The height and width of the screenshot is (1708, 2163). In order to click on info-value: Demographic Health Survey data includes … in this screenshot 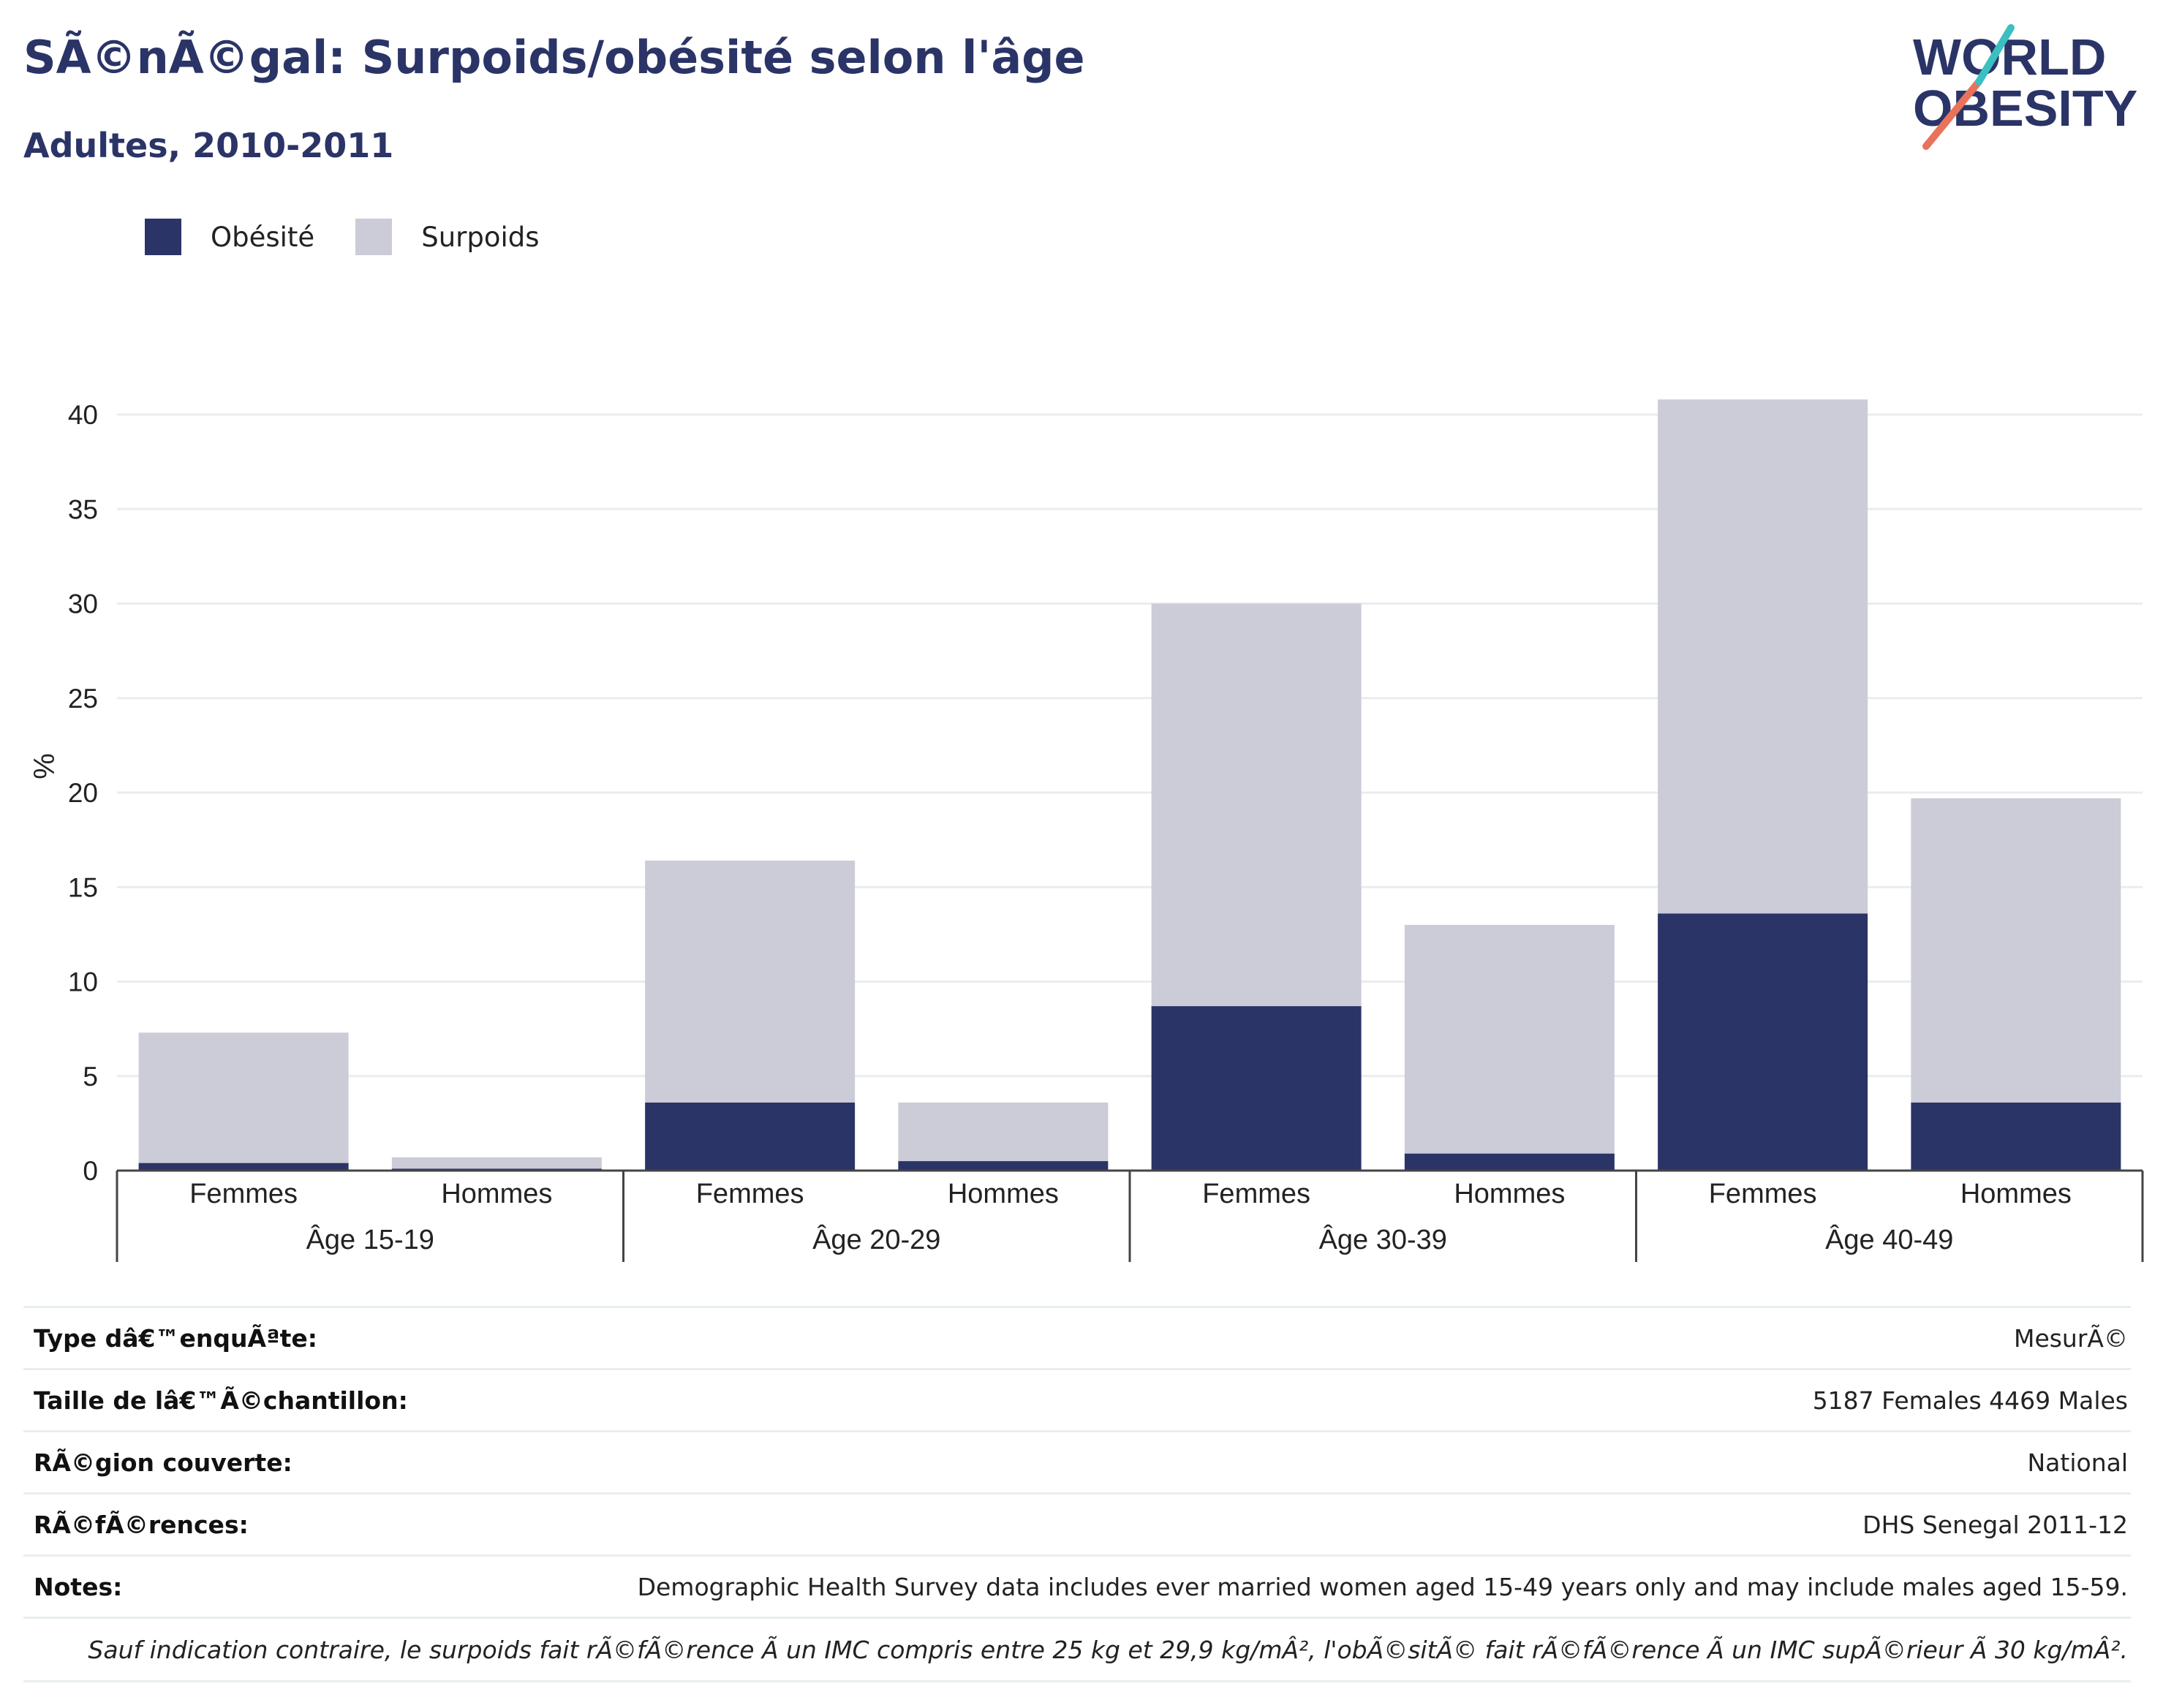, I will do `click(1383, 1586)`.